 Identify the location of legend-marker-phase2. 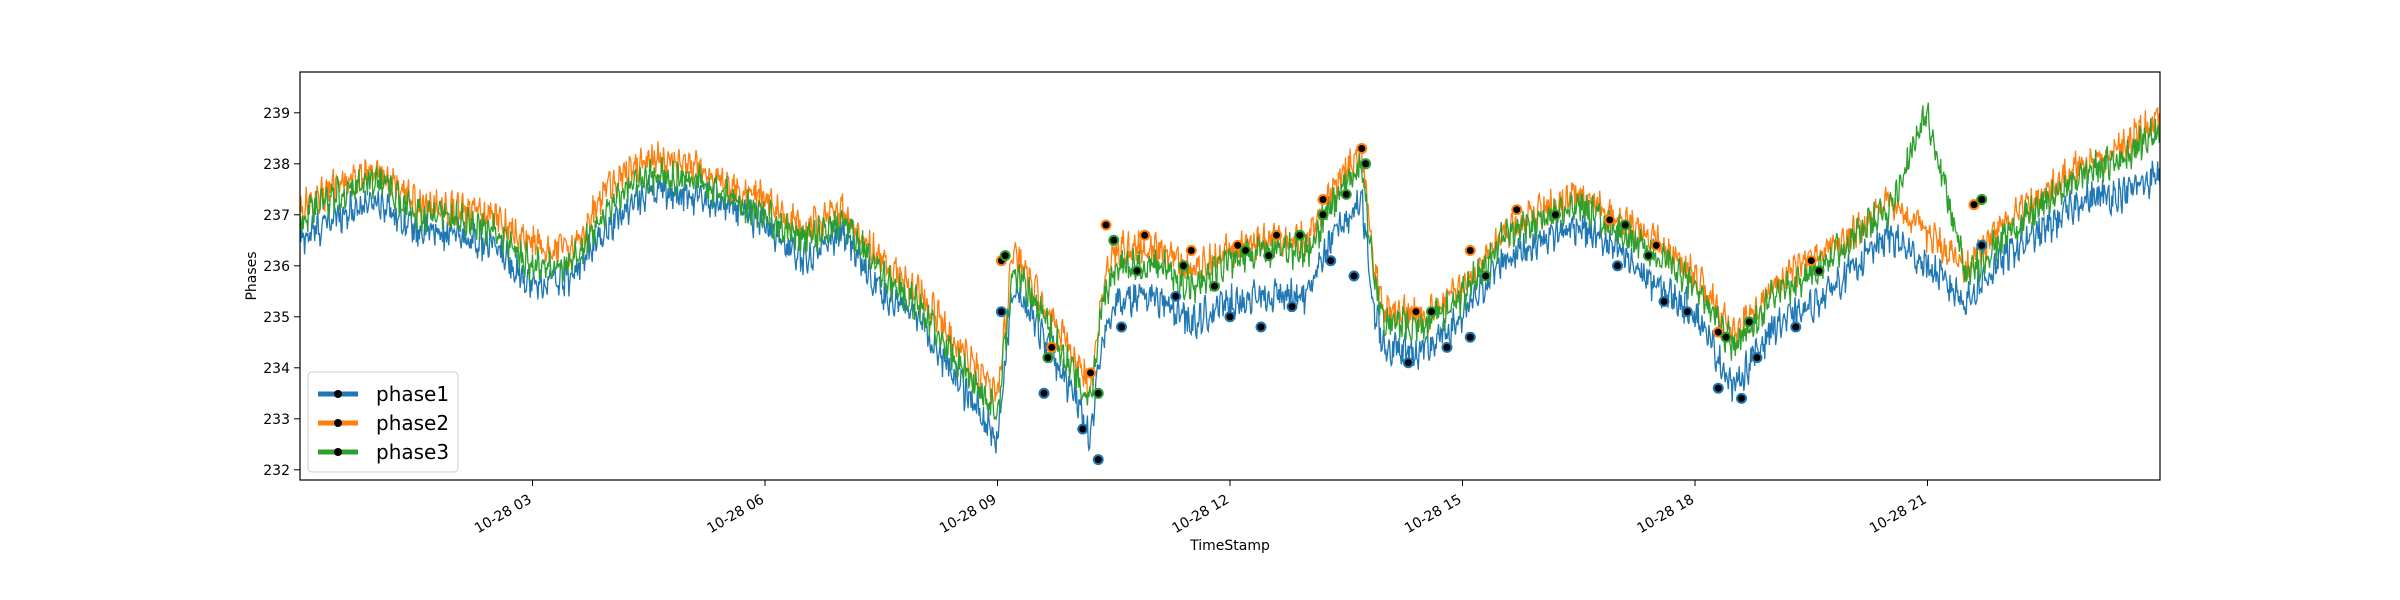
(338, 423).